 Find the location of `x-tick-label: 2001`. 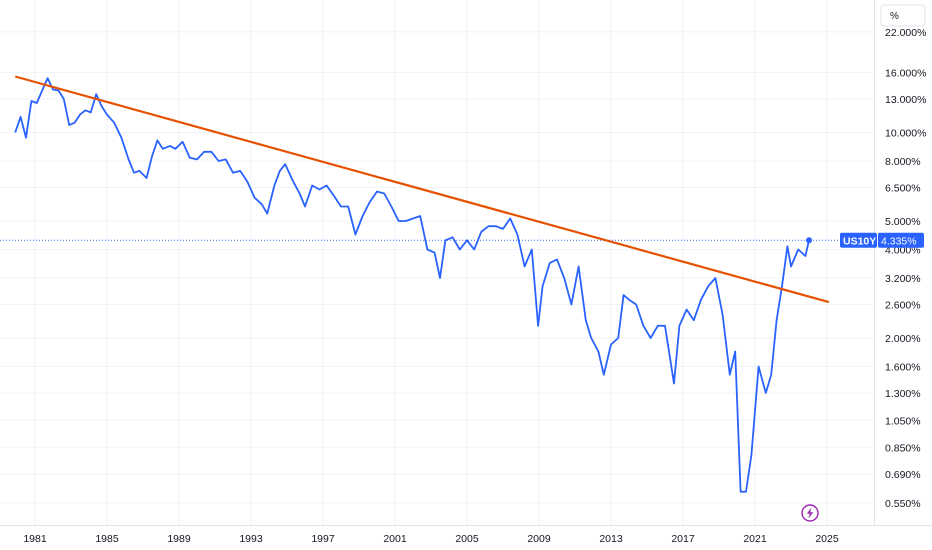

x-tick-label: 2001 is located at coordinates (395, 539).